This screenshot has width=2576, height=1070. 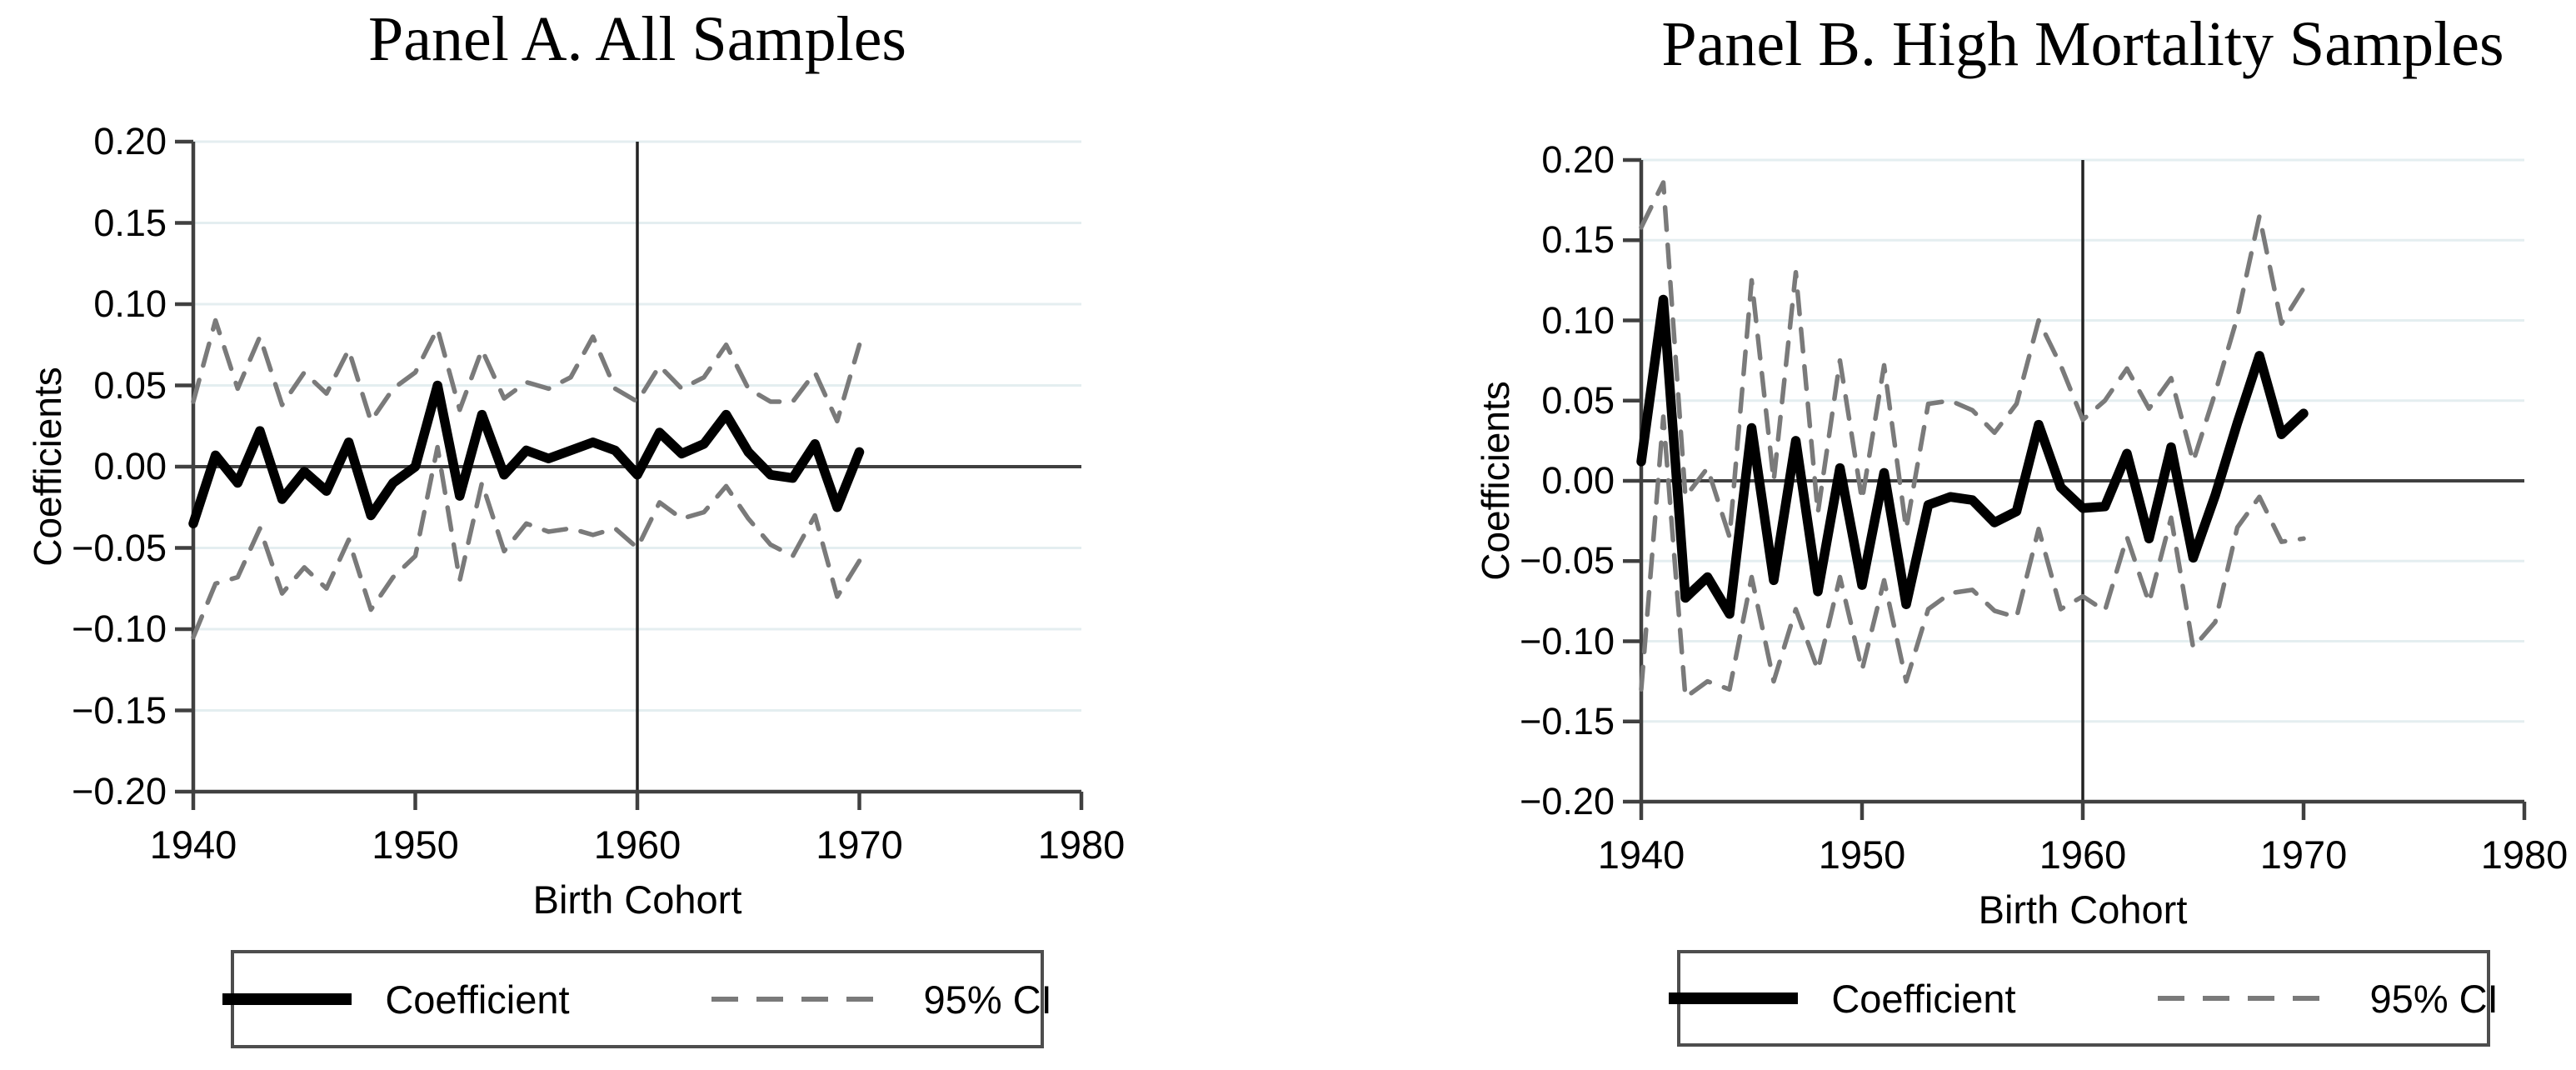 I want to click on panel-a-y-tick-label: −0.10, so click(x=119, y=629).